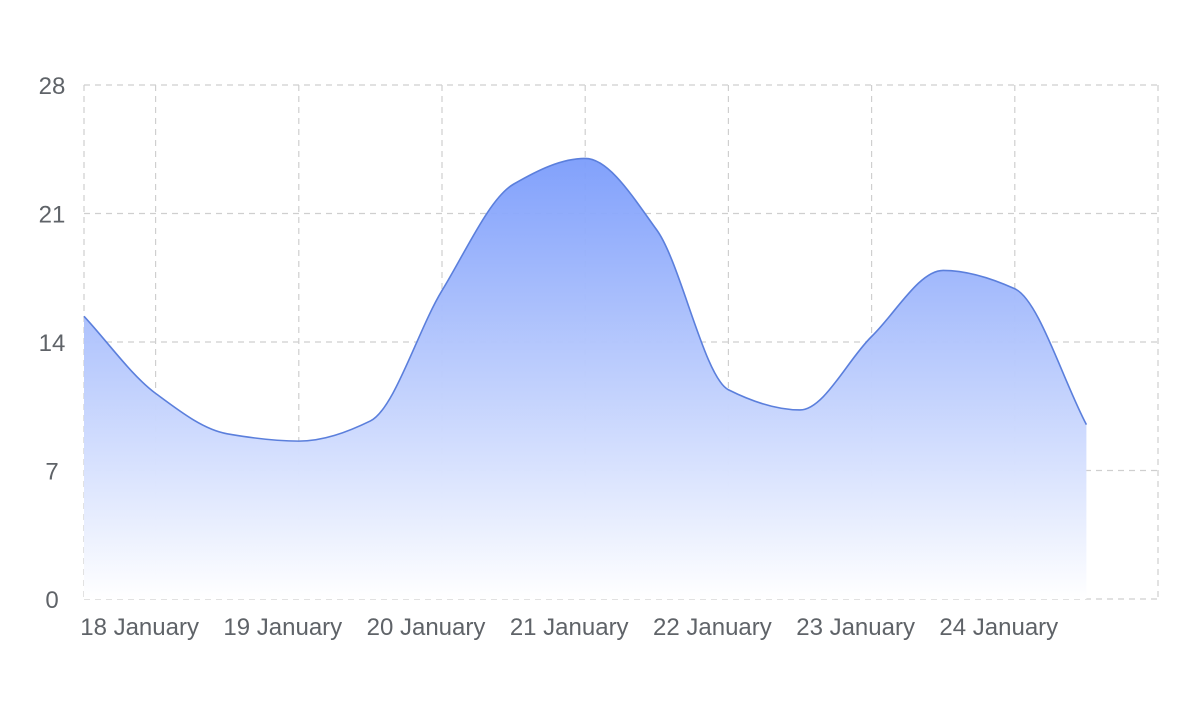 This screenshot has height=720, width=1200. I want to click on x-tick-label: 22 January, so click(712, 627).